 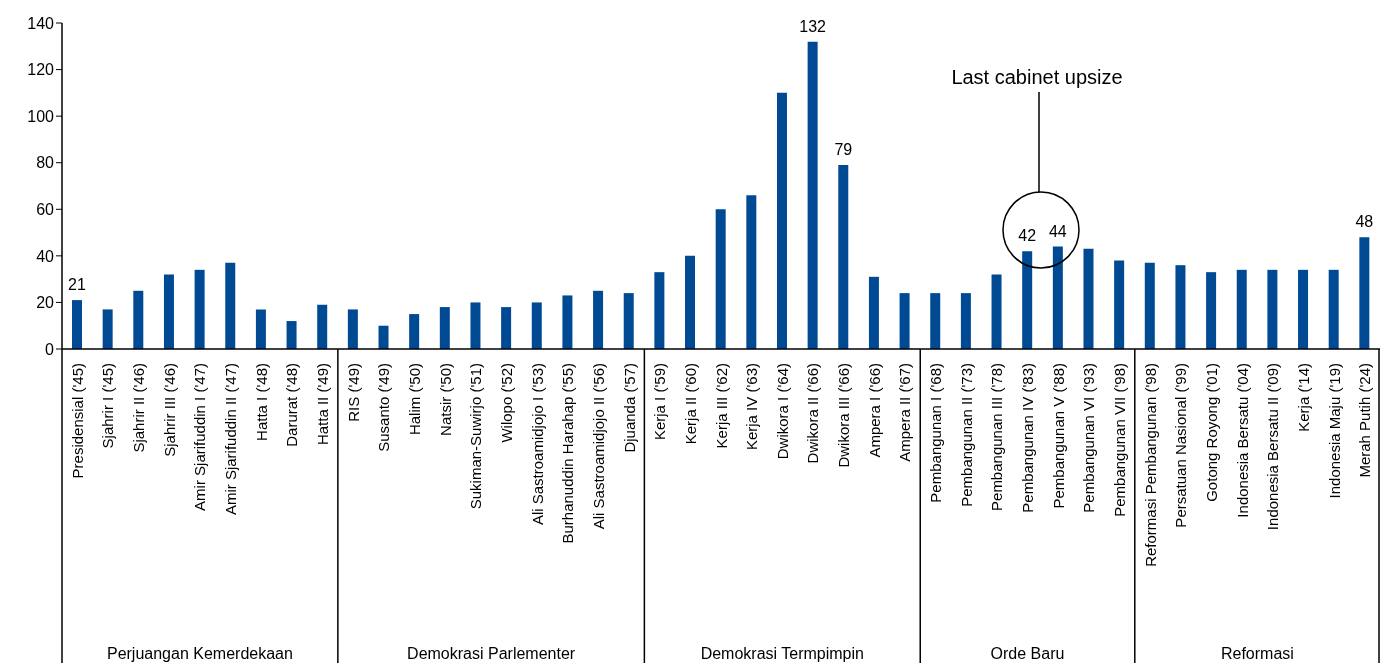 I want to click on x-tick-label: Merah Putih ('24), so click(x=1365, y=420).